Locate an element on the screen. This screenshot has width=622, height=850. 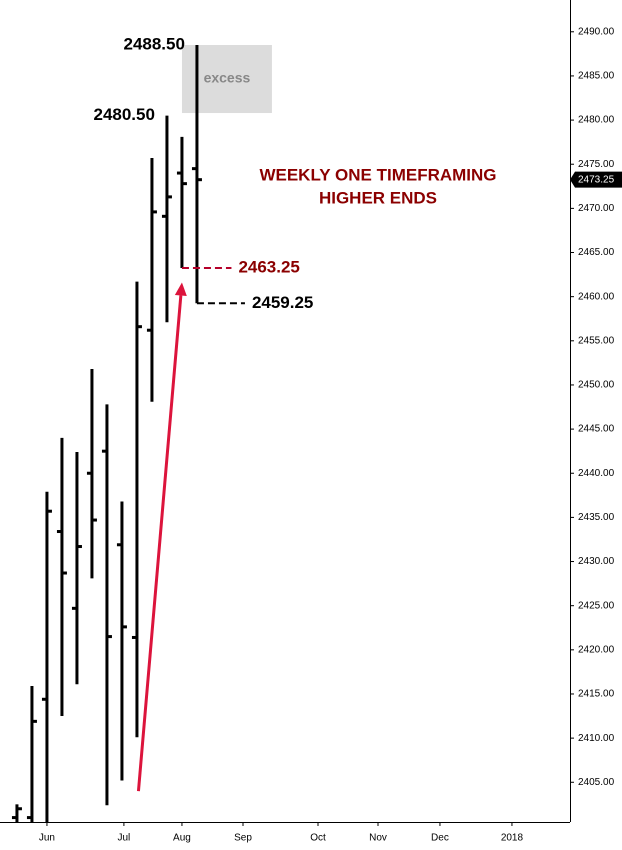
y-tick-label: 2420.00 is located at coordinates (596, 649).